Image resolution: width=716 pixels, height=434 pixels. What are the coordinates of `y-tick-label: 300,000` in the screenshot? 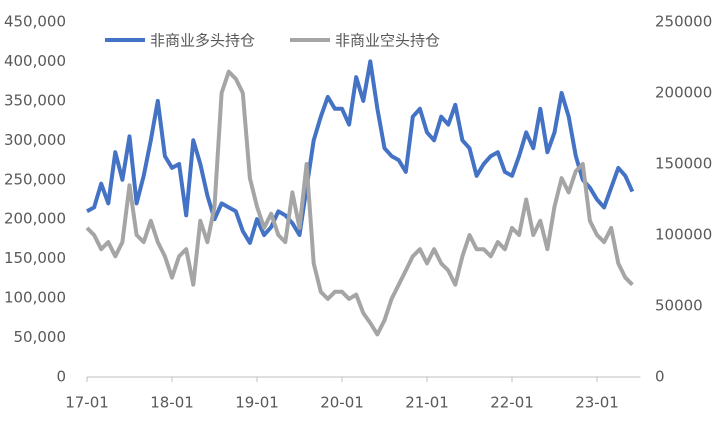 It's located at (35, 140).